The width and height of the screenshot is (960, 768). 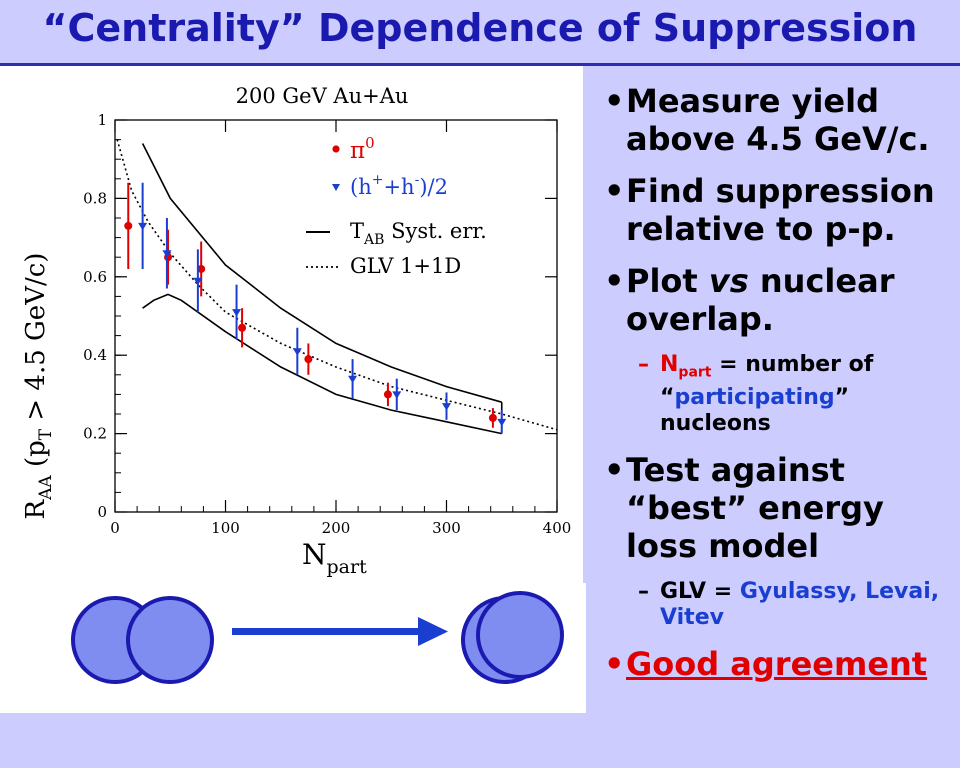 I want to click on central-collision, so click(x=512, y=637).